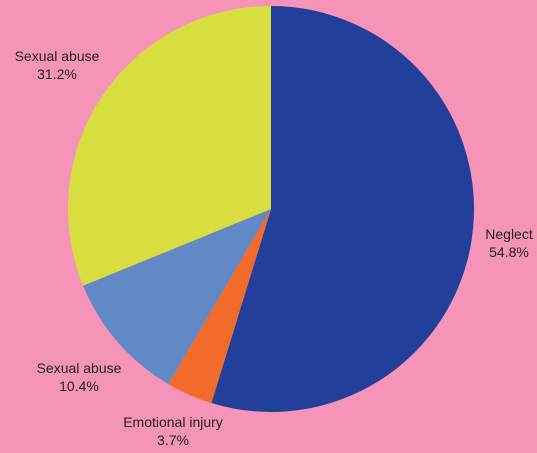 The image size is (537, 453). Describe the element at coordinates (79, 368) in the screenshot. I see `slice-label-3: Sexual abuse` at that location.